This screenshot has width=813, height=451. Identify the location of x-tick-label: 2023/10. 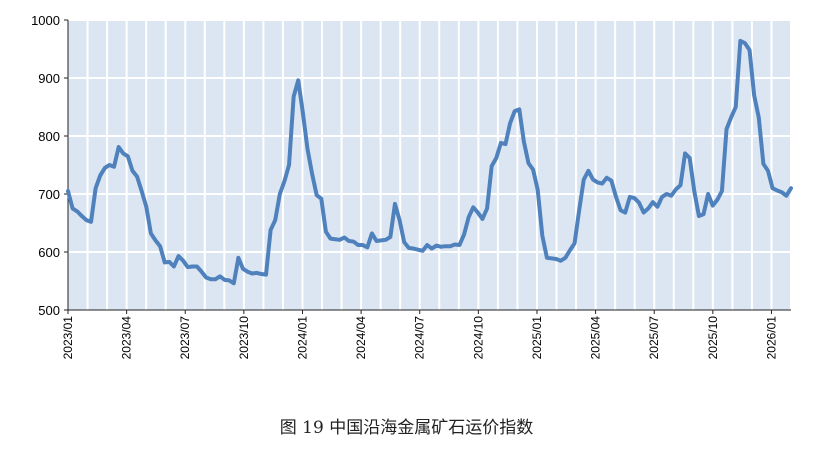
(244, 338).